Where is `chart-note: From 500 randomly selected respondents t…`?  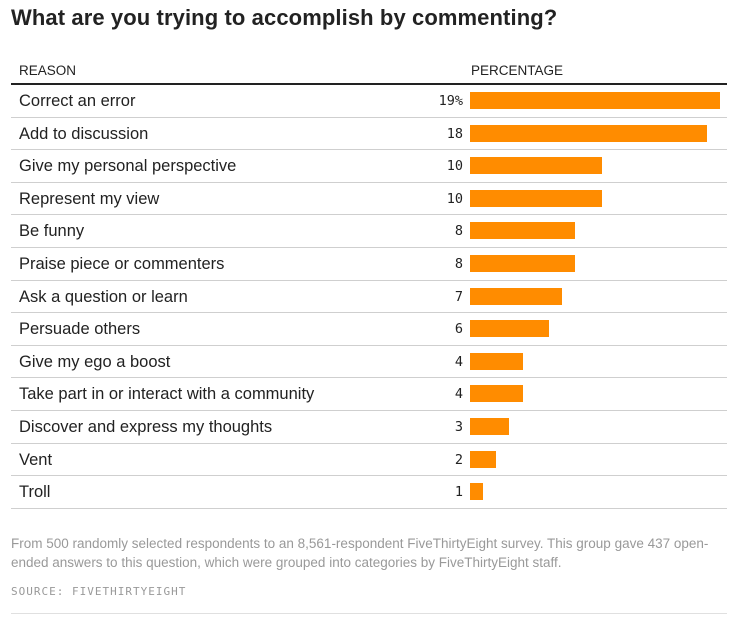 chart-note: From 500 randomly selected respondents t… is located at coordinates (360, 553).